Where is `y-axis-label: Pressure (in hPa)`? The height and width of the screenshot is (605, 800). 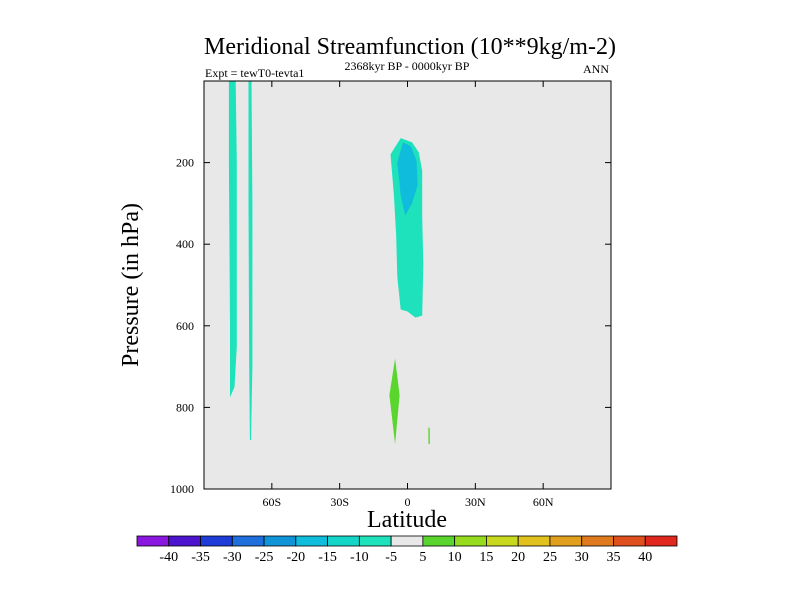 y-axis-label: Pressure (in hPa) is located at coordinates (131, 285).